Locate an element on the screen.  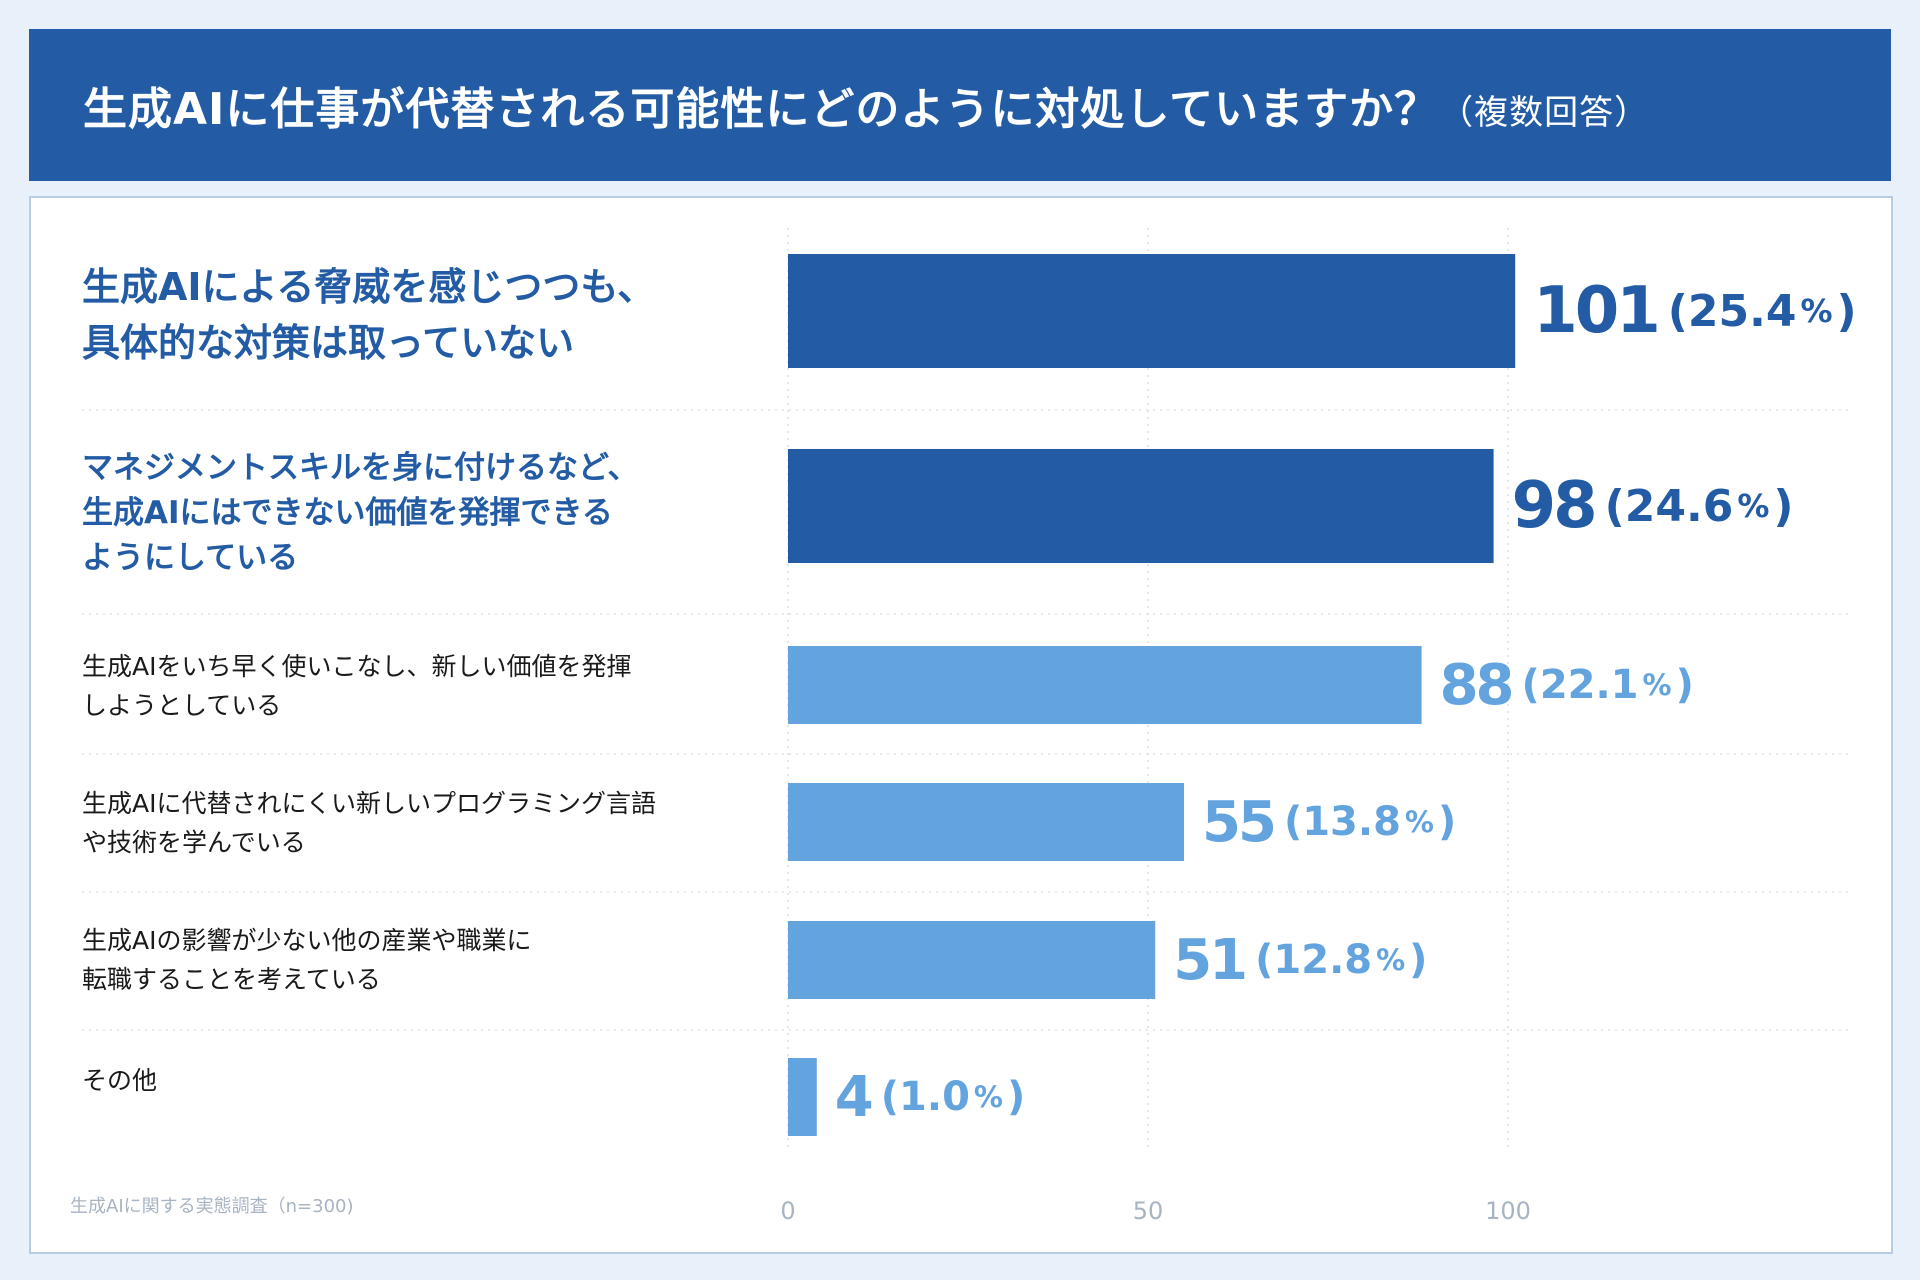
x-tick-label-100: 100 is located at coordinates (1508, 1211).